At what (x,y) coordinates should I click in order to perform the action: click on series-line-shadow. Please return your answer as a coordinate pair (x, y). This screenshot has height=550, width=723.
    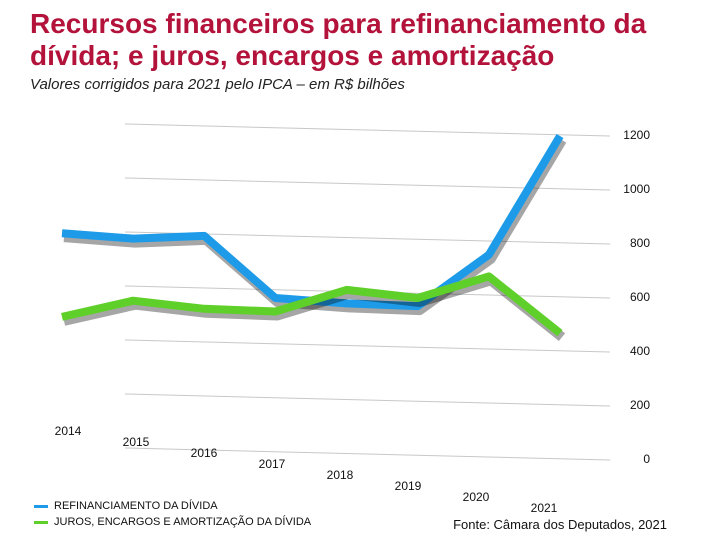
    Looking at the image, I should click on (314, 308).